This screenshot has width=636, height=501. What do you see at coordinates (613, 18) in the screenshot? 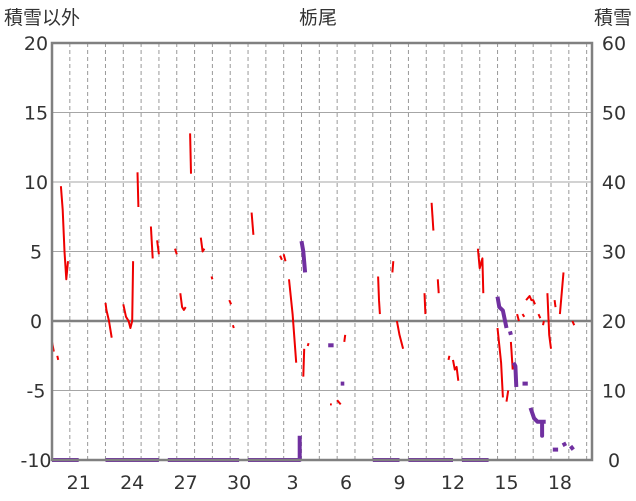
I see `right-axis-label: 積雪` at bounding box center [613, 18].